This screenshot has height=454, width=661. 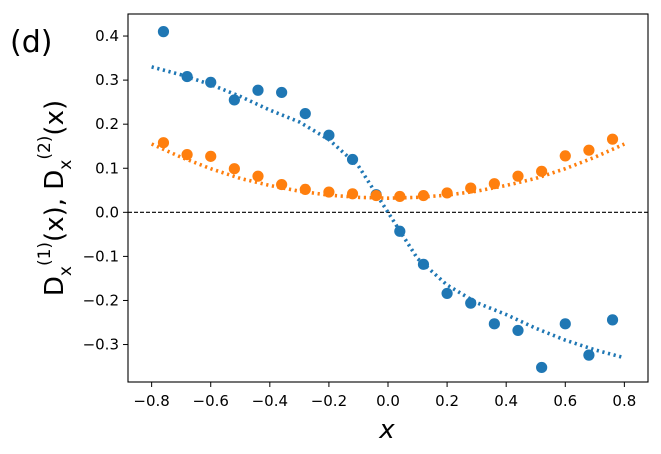 I want to click on svg-text: Dx(1)(x), Dx(2)(x), so click(x=55, y=198).